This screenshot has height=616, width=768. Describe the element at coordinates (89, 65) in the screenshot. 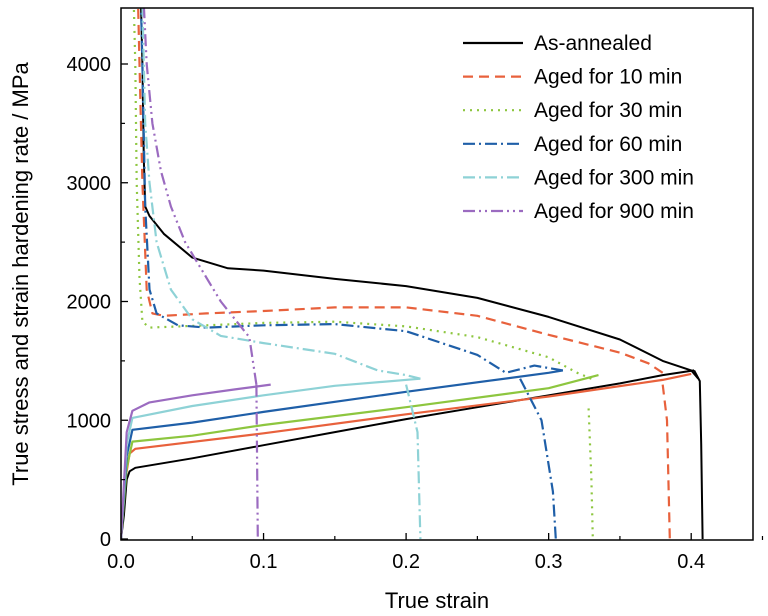

I see `y-tick-label: 4000` at that location.